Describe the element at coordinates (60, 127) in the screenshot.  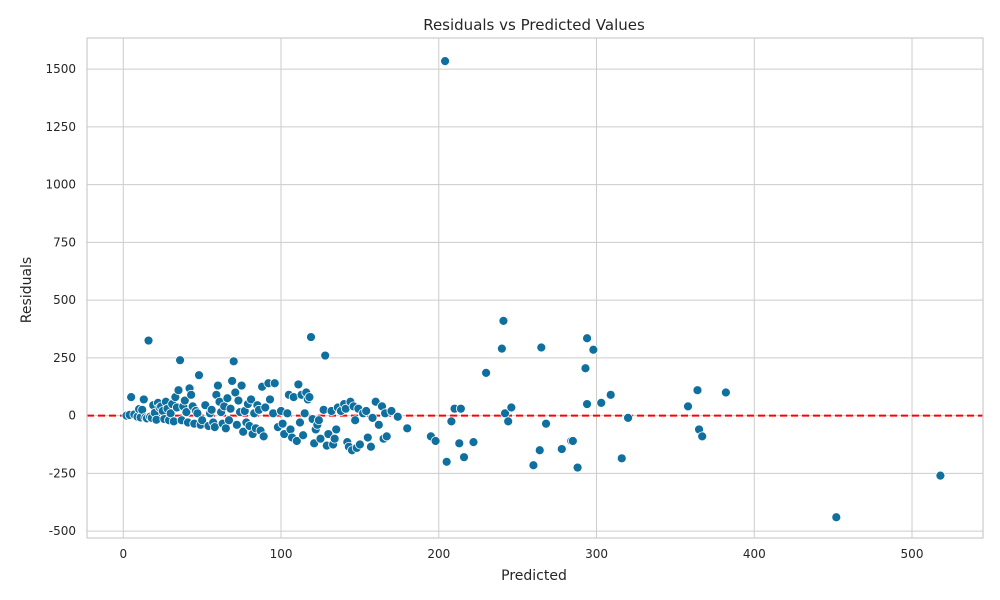
I see `y-tick-label: 1250` at that location.